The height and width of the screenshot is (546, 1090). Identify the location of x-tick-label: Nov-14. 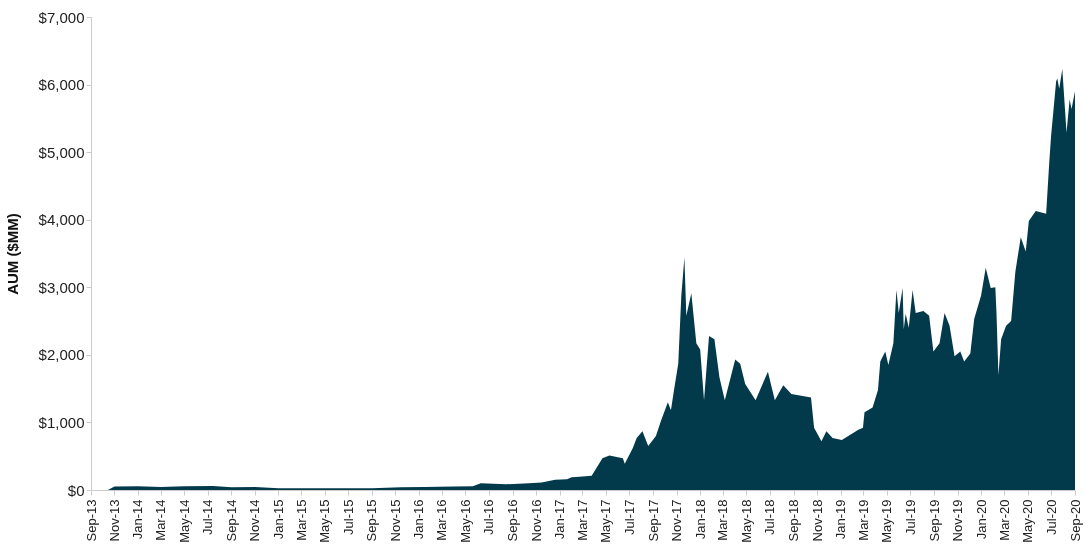
(255, 520).